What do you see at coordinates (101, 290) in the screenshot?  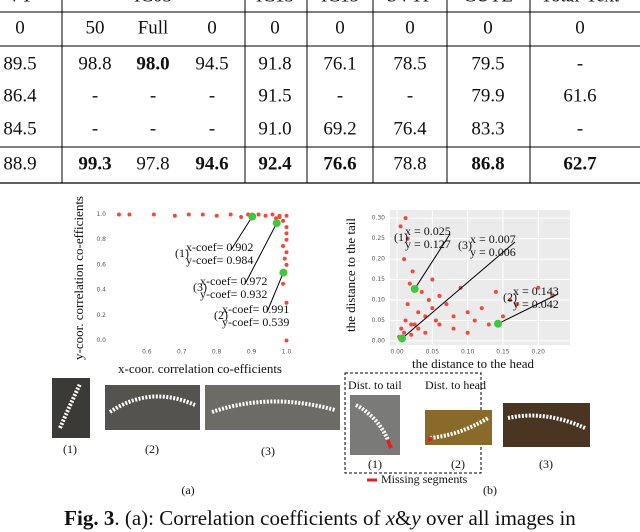 I see `y-tick-label: 0.4` at bounding box center [101, 290].